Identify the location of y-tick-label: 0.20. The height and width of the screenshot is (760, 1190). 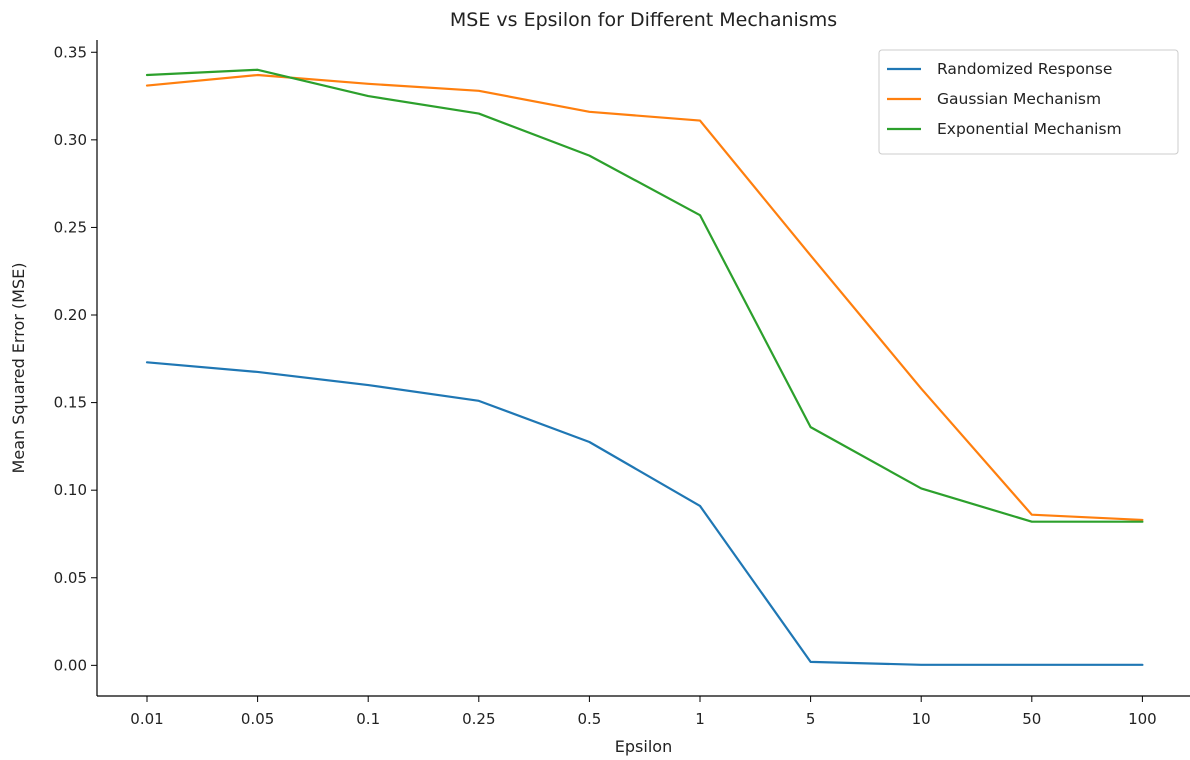
(70, 315).